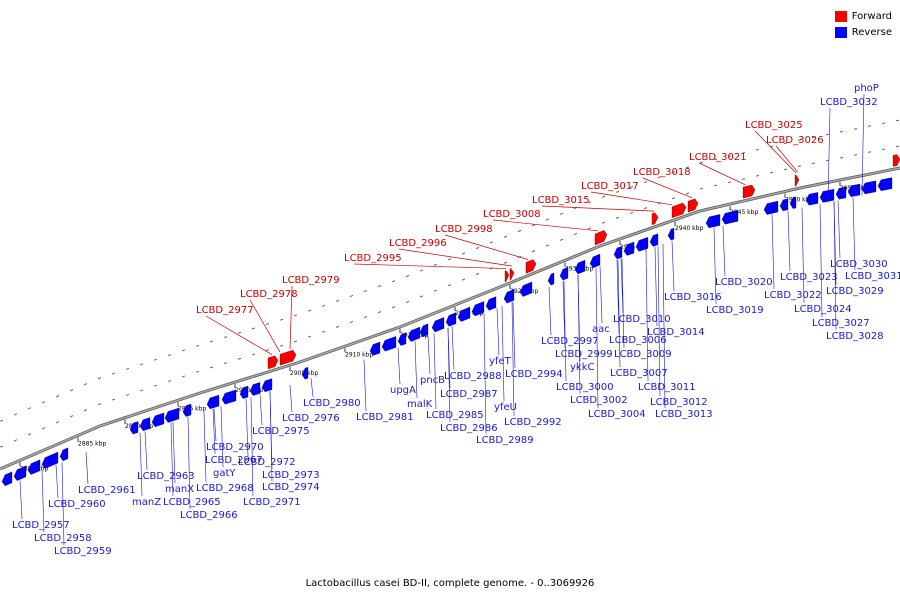 The width and height of the screenshot is (900, 600). Describe the element at coordinates (235, 447) in the screenshot. I see `reverse-gene-label: LCBD_2970` at that location.